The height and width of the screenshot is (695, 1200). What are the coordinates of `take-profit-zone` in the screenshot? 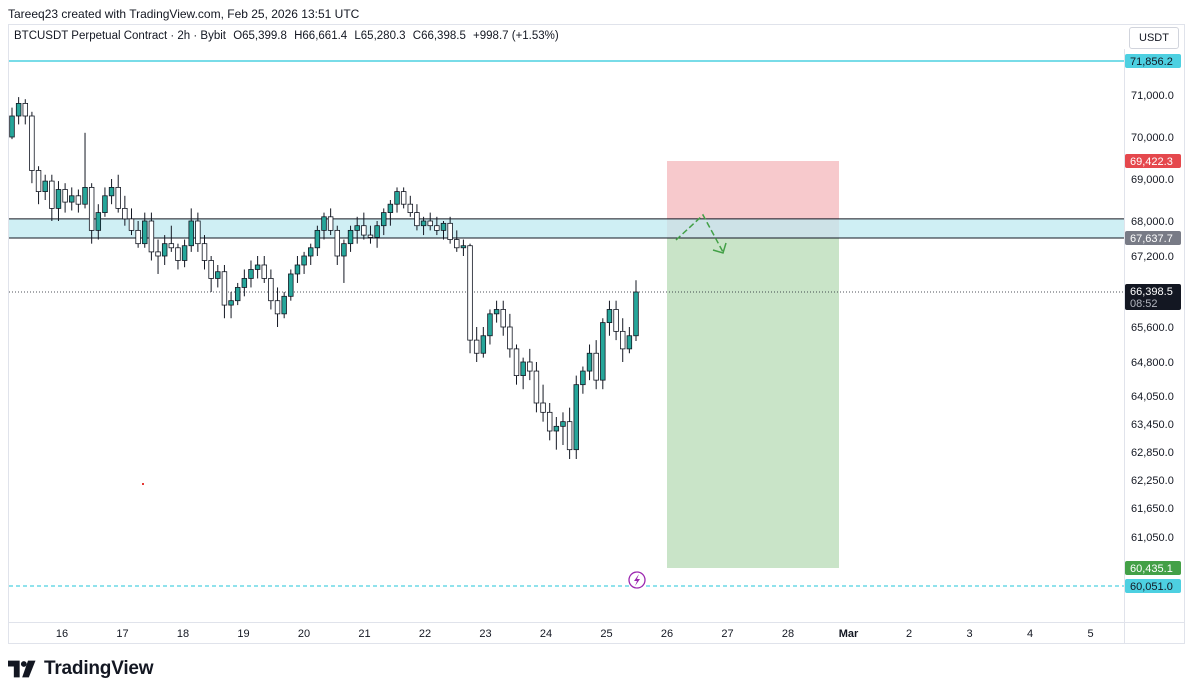 It's located at (753, 403).